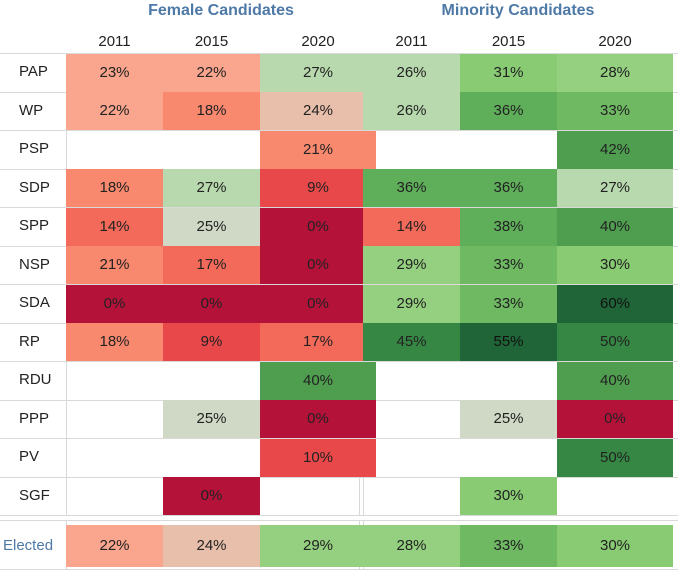  I want to click on panel-title: Female Candidates, so click(221, 10).